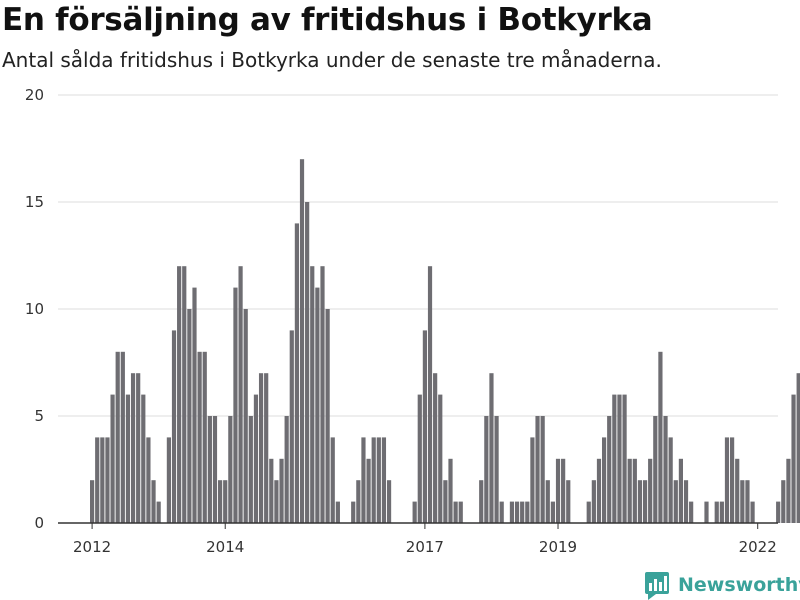 Image resolution: width=800 pixels, height=600 pixels. I want to click on brand-name: Newsworthy, so click(739, 585).